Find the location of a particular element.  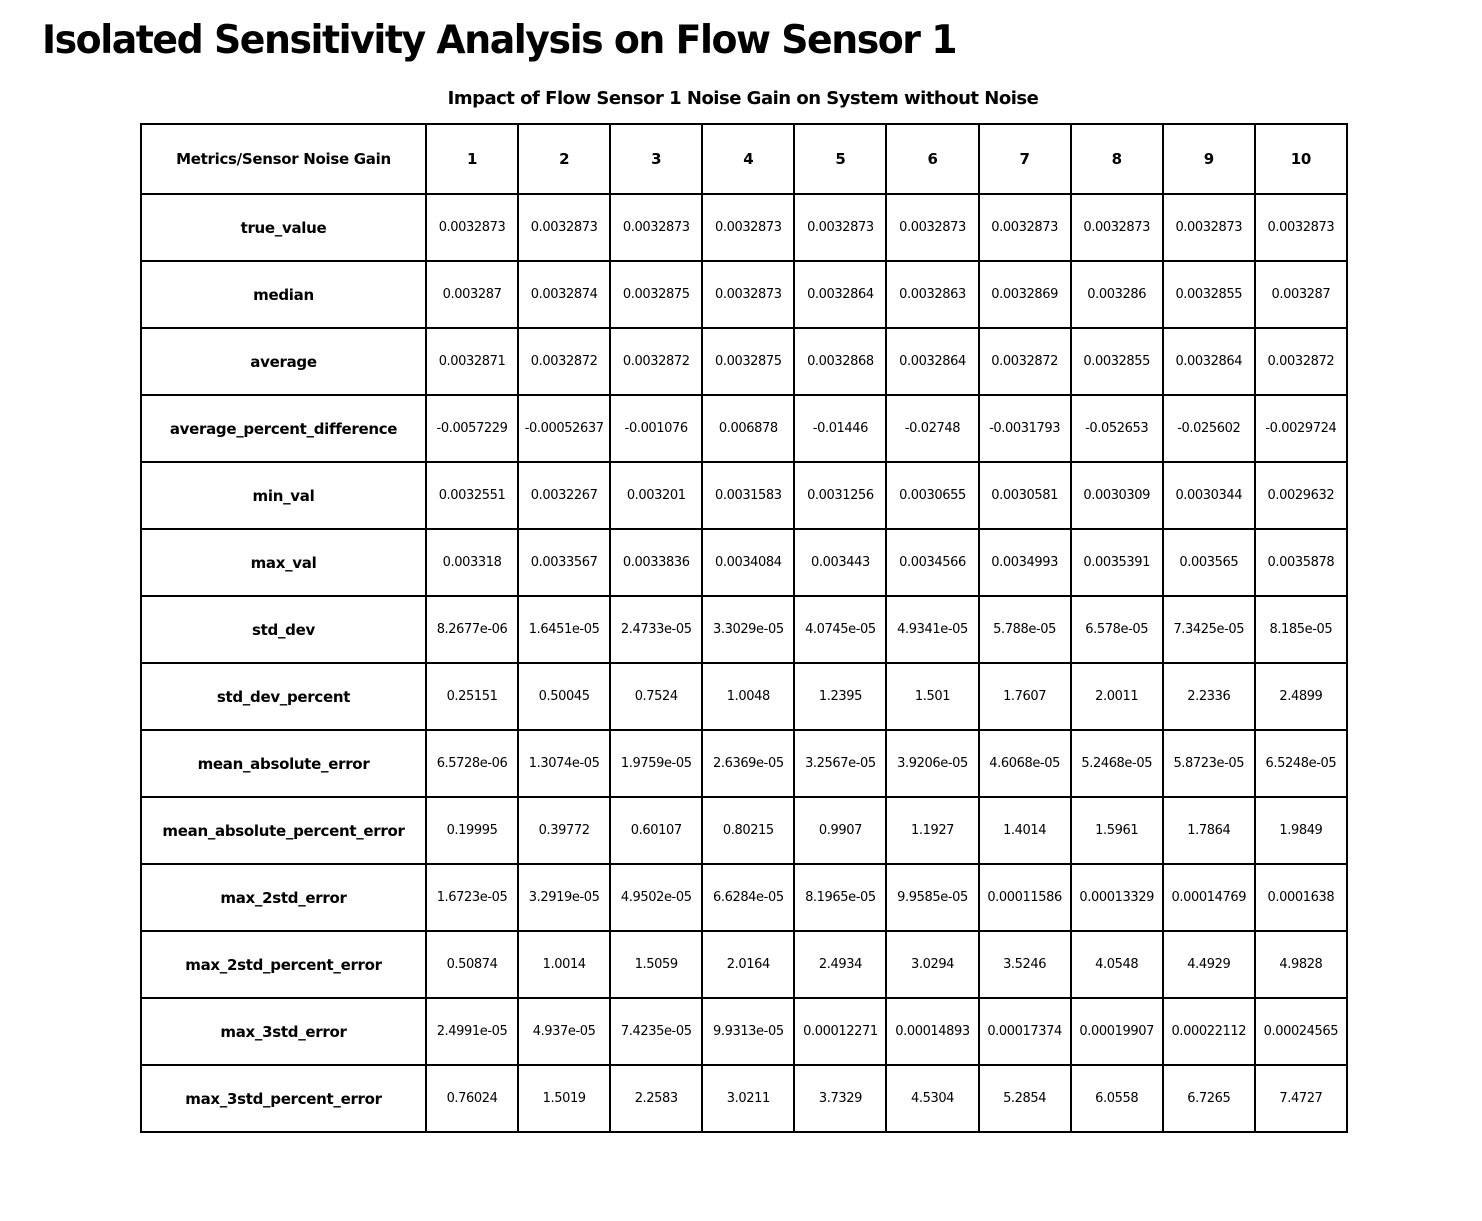

table-cell: 5.2854 is located at coordinates (1024, 1098).